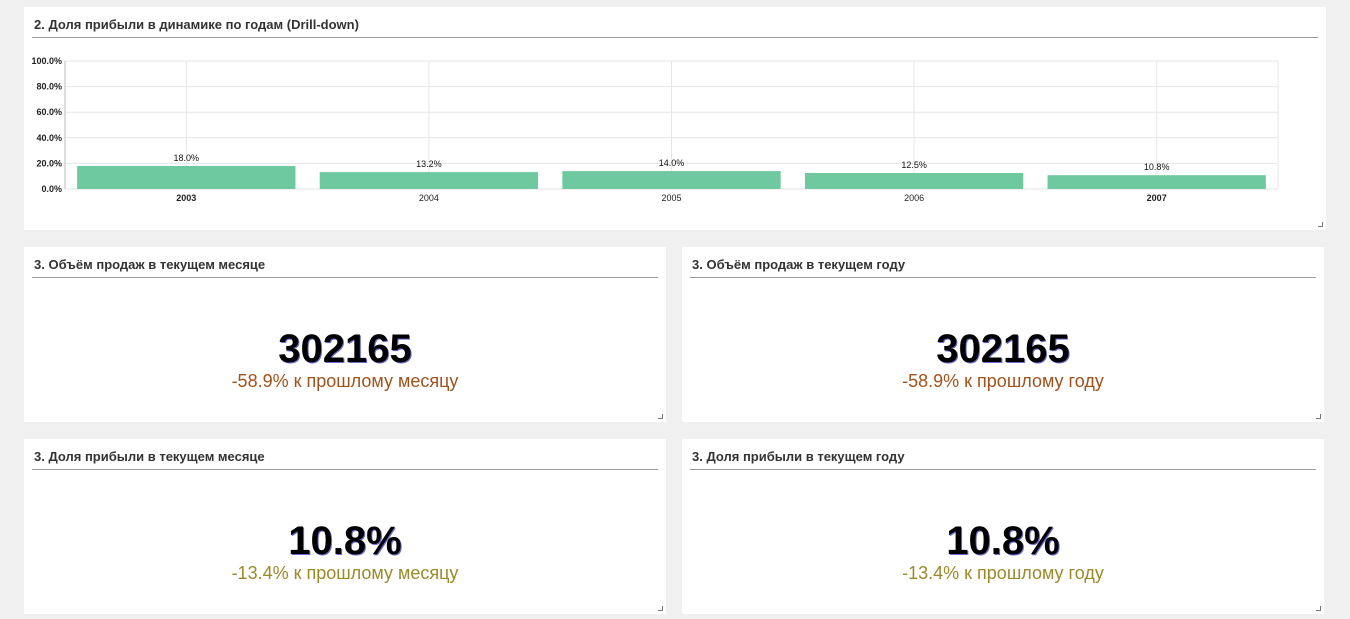 Image resolution: width=1350 pixels, height=619 pixels. What do you see at coordinates (1003, 573) in the screenshot?
I see `kpi-delta: -13.4% к прошлому году` at bounding box center [1003, 573].